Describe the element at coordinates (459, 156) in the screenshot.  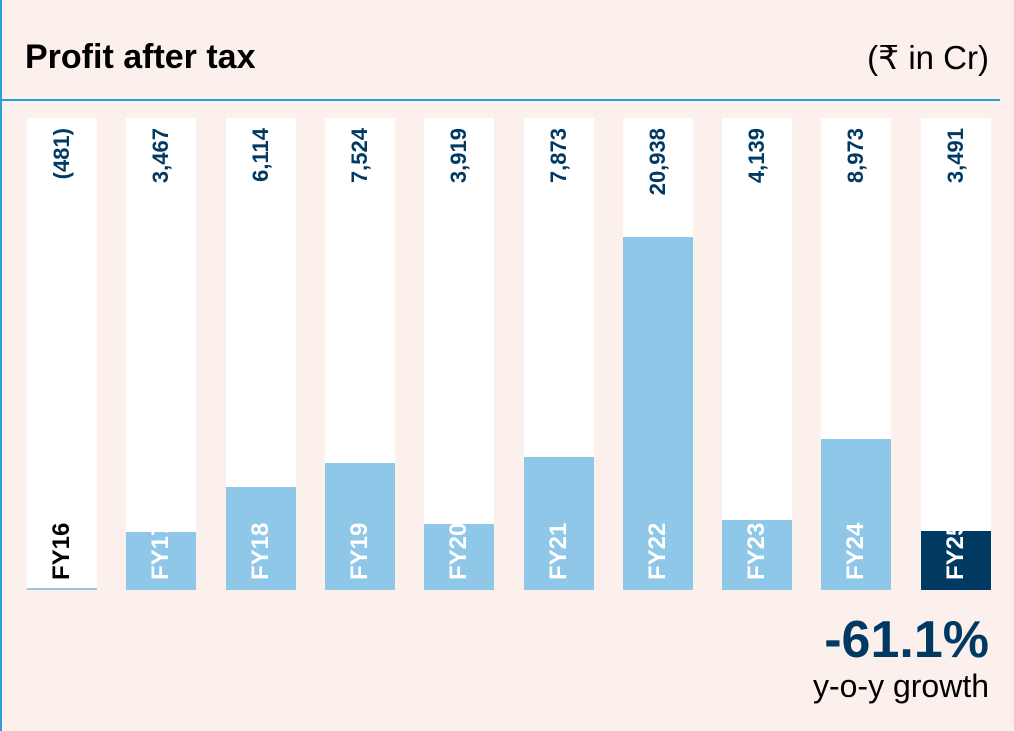
I see `value-label: 3,919` at that location.